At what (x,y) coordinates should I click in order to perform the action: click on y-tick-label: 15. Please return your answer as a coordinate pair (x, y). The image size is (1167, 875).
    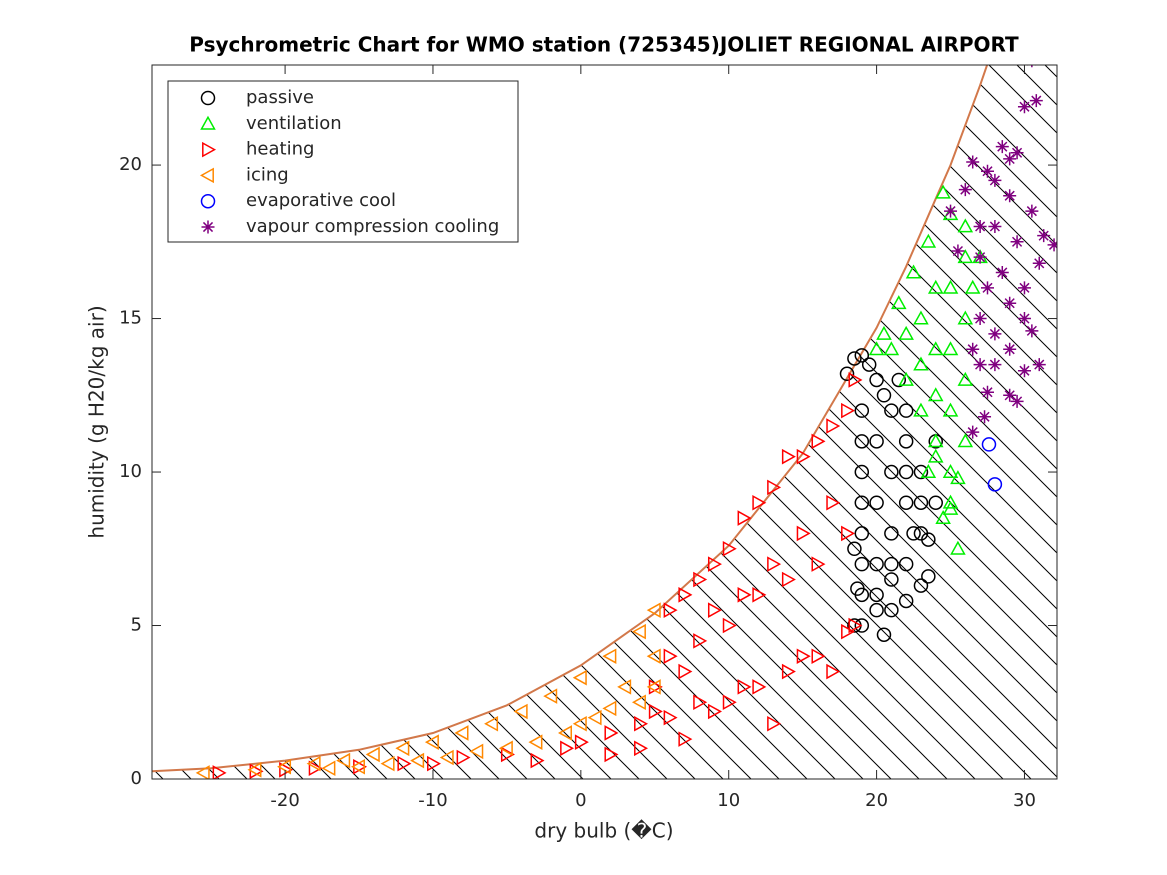
    Looking at the image, I should click on (130, 318).